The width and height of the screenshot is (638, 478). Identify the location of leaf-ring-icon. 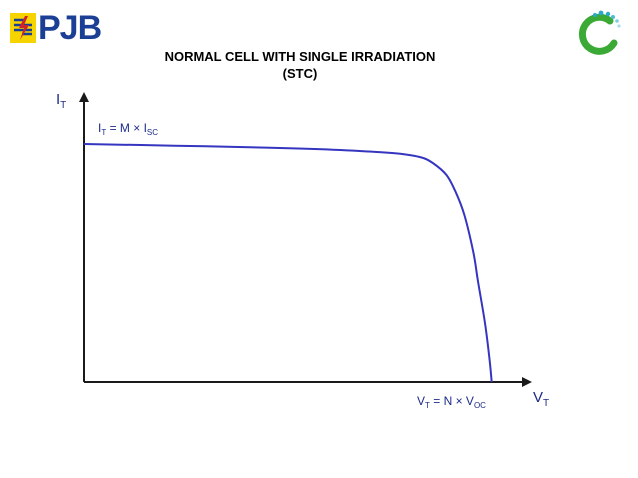
(599, 32).